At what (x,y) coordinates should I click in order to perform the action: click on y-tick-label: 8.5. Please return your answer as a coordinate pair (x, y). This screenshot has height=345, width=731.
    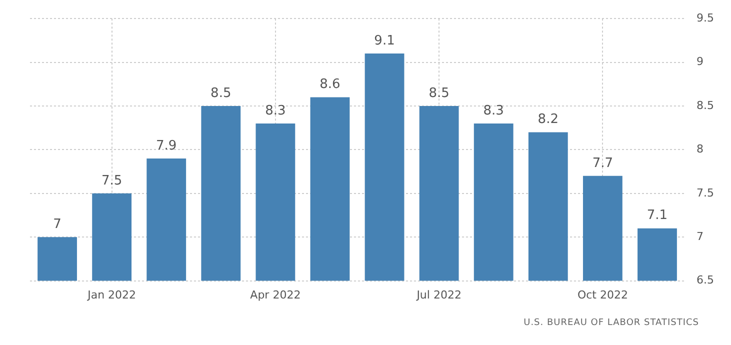
    Looking at the image, I should click on (705, 105).